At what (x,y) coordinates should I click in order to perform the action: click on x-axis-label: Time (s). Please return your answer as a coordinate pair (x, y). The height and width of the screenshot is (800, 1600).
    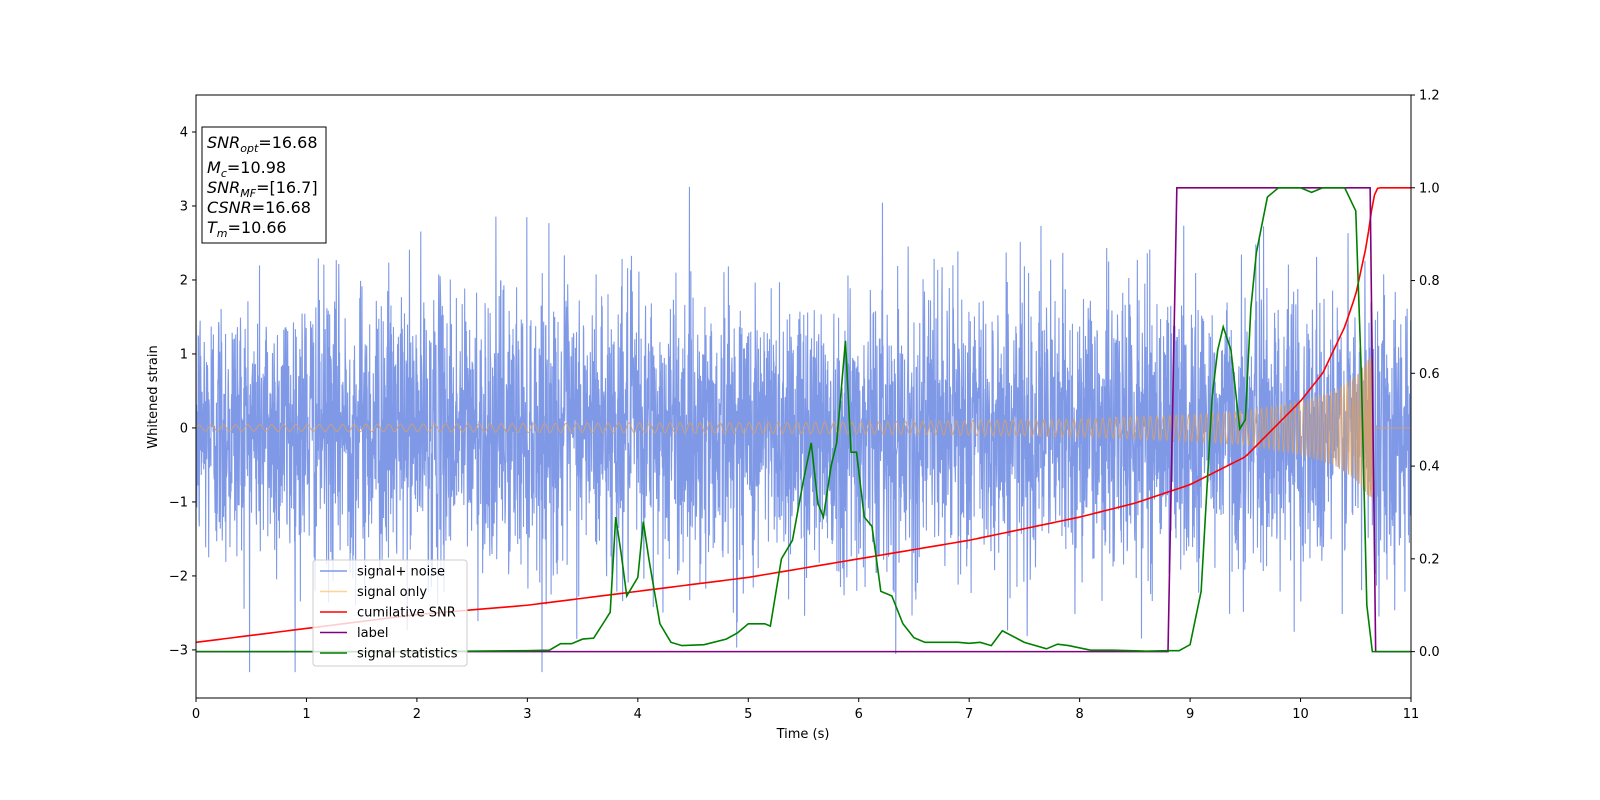
    Looking at the image, I should click on (803, 734).